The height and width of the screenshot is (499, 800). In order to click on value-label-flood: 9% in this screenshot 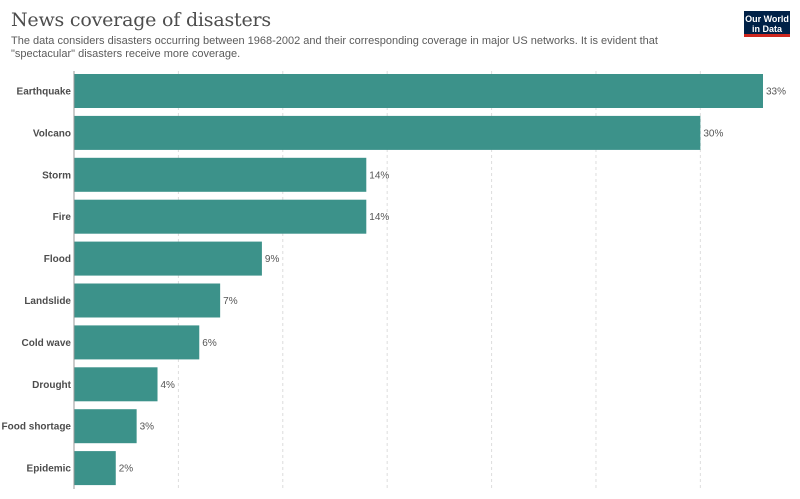, I will do `click(272, 259)`.